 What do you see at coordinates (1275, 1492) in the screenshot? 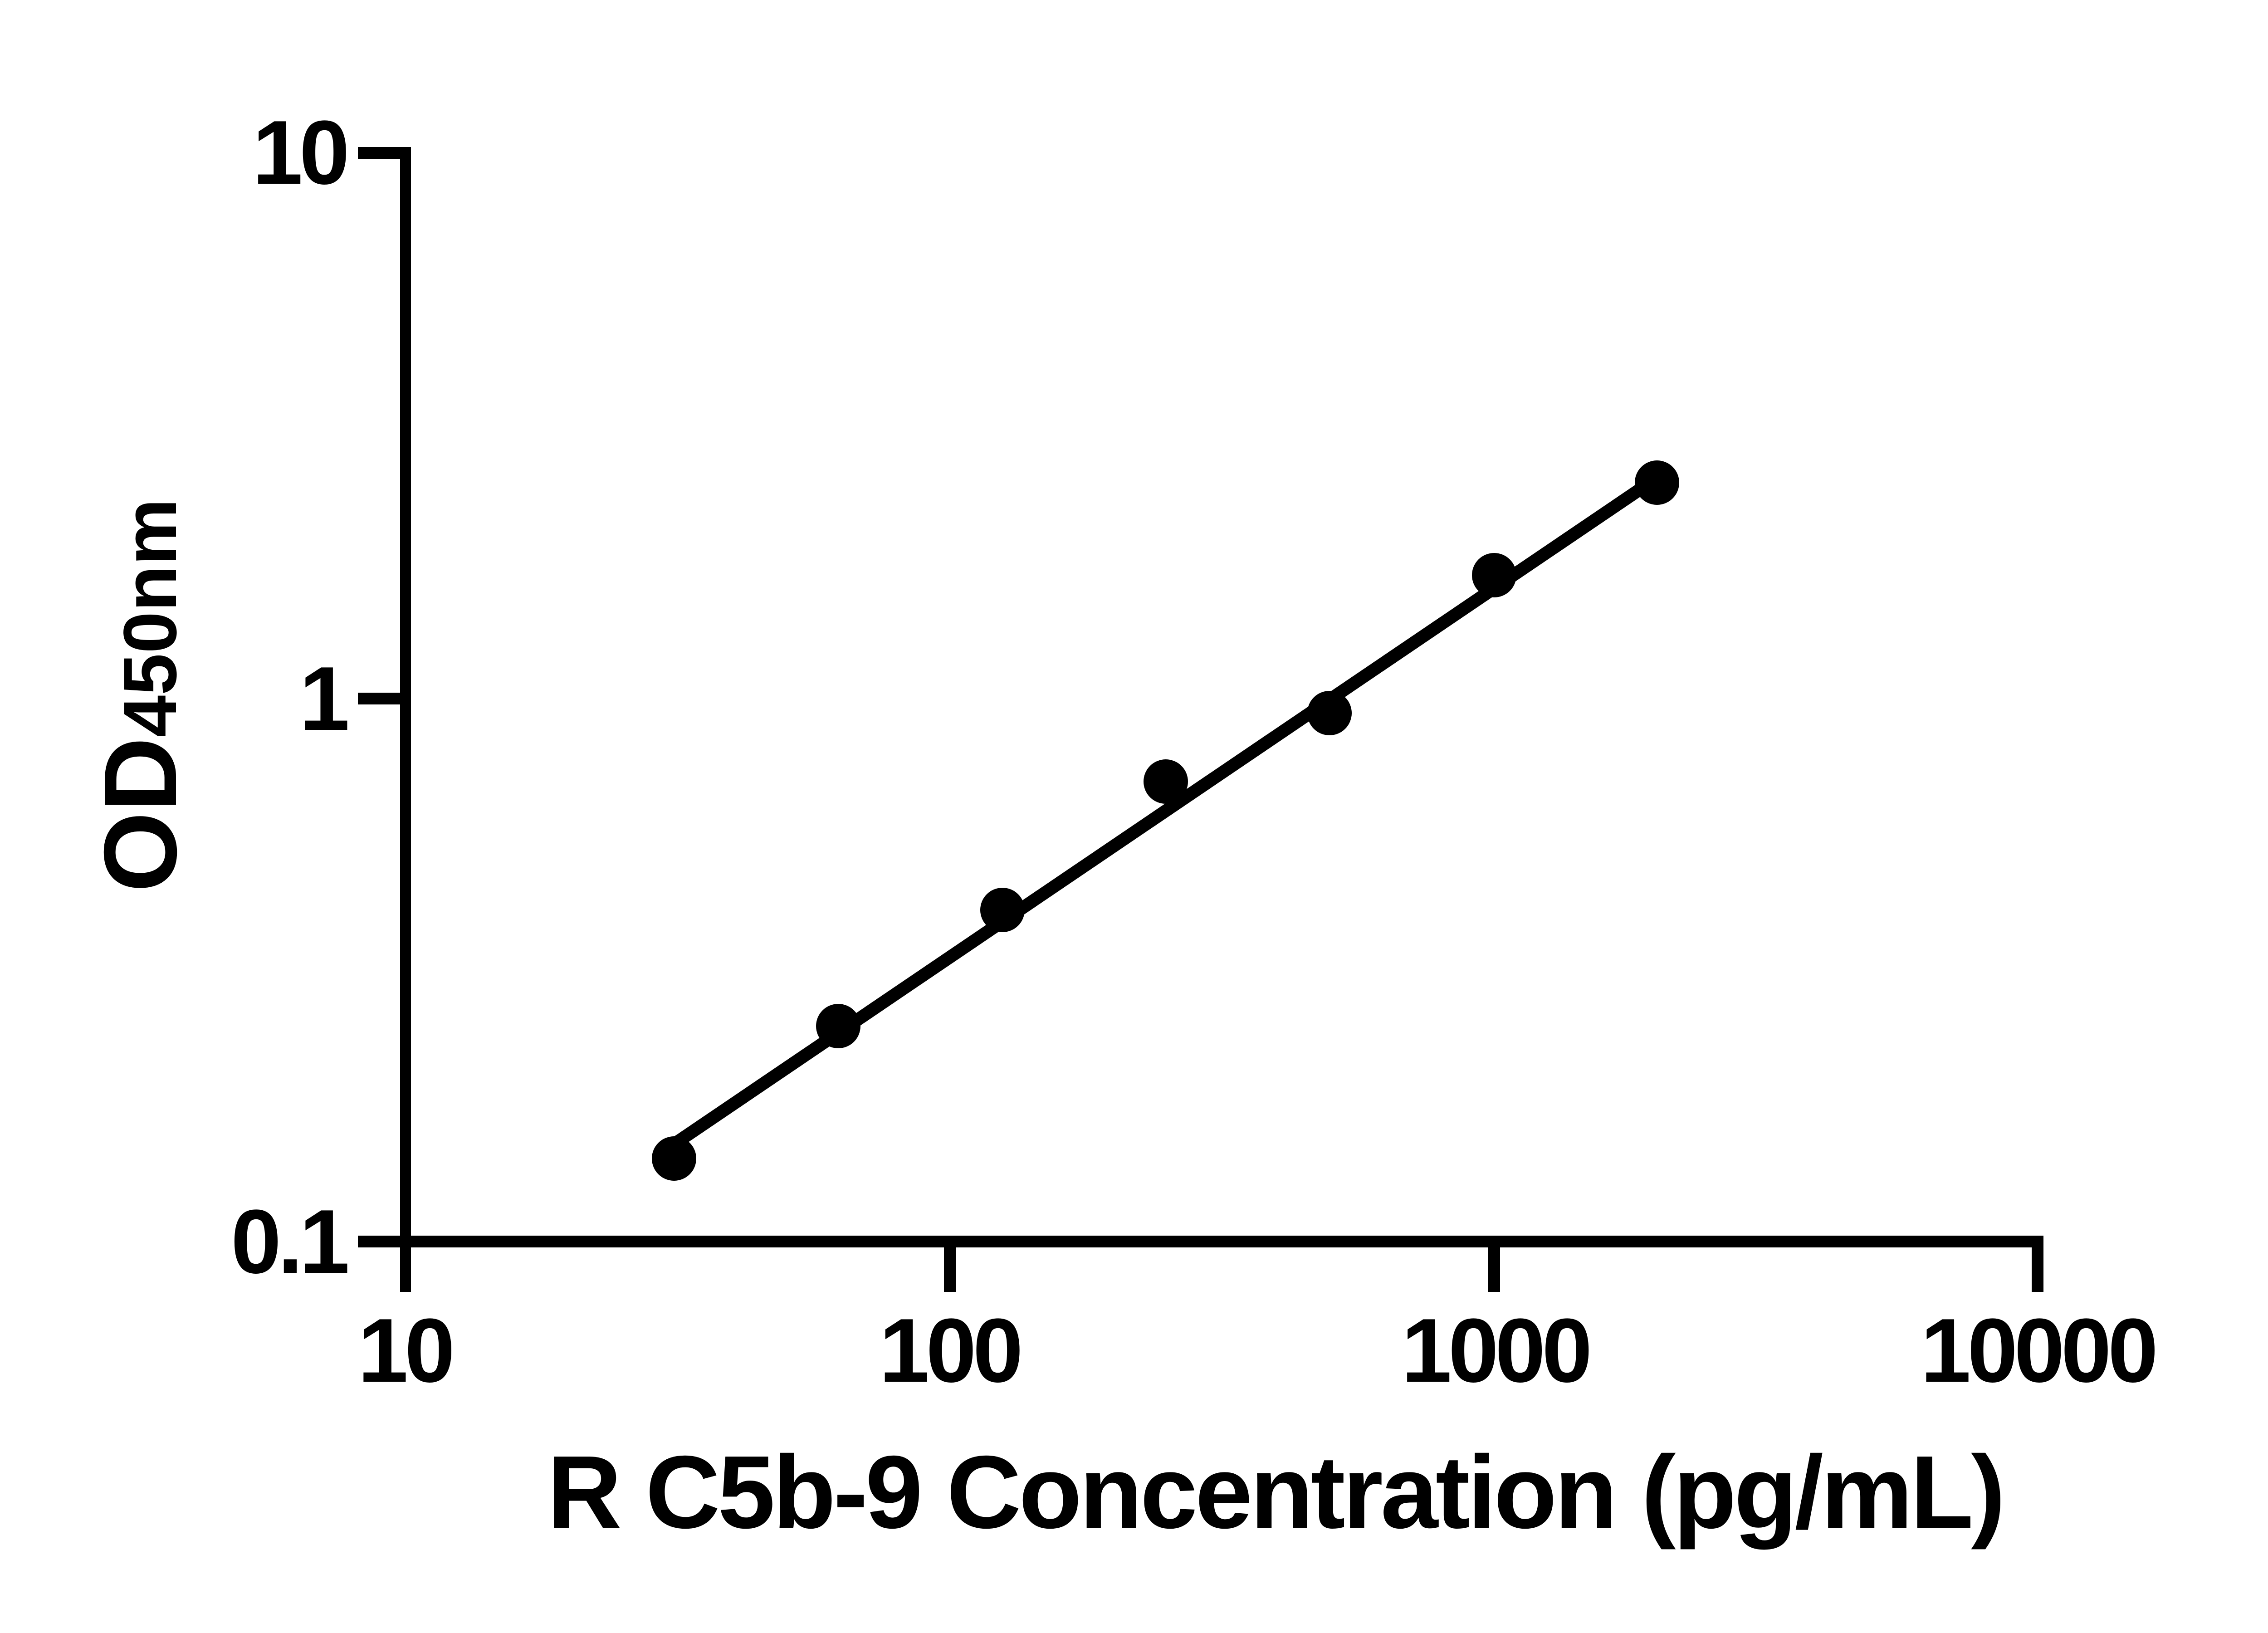
I see `svg-text: R C5b-9 Concentration (pg/mL)` at bounding box center [1275, 1492].